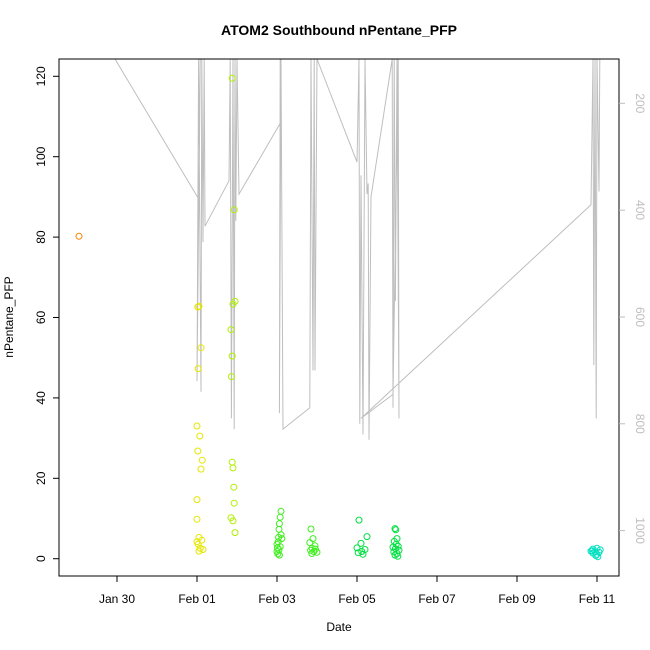  I want to click on y-axis-label: nPentane_PFP, so click(9, 316).